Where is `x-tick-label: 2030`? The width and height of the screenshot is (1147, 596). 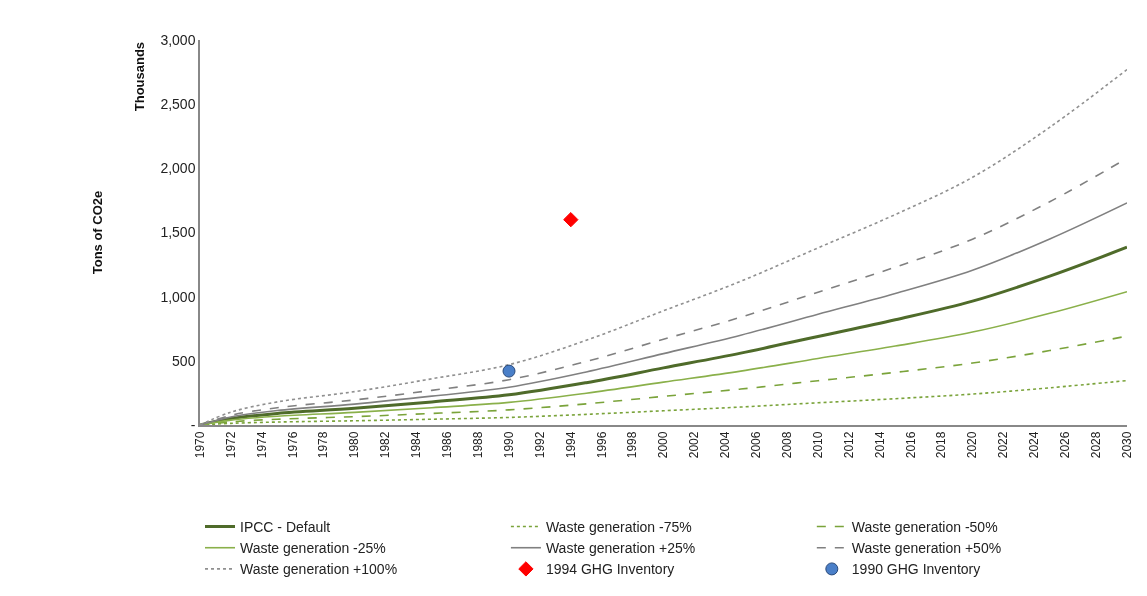 x-tick-label: 2030 is located at coordinates (1126, 445).